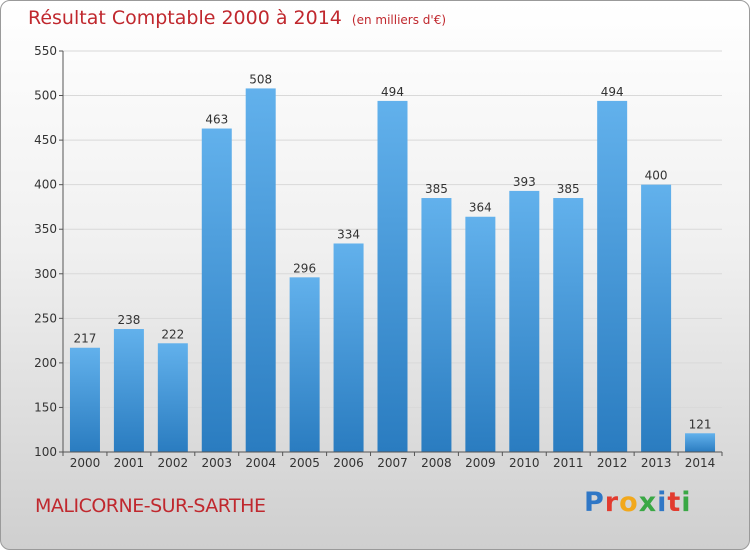 The image size is (750, 550). Describe the element at coordinates (348, 234) in the screenshot. I see `data-label: 334` at that location.